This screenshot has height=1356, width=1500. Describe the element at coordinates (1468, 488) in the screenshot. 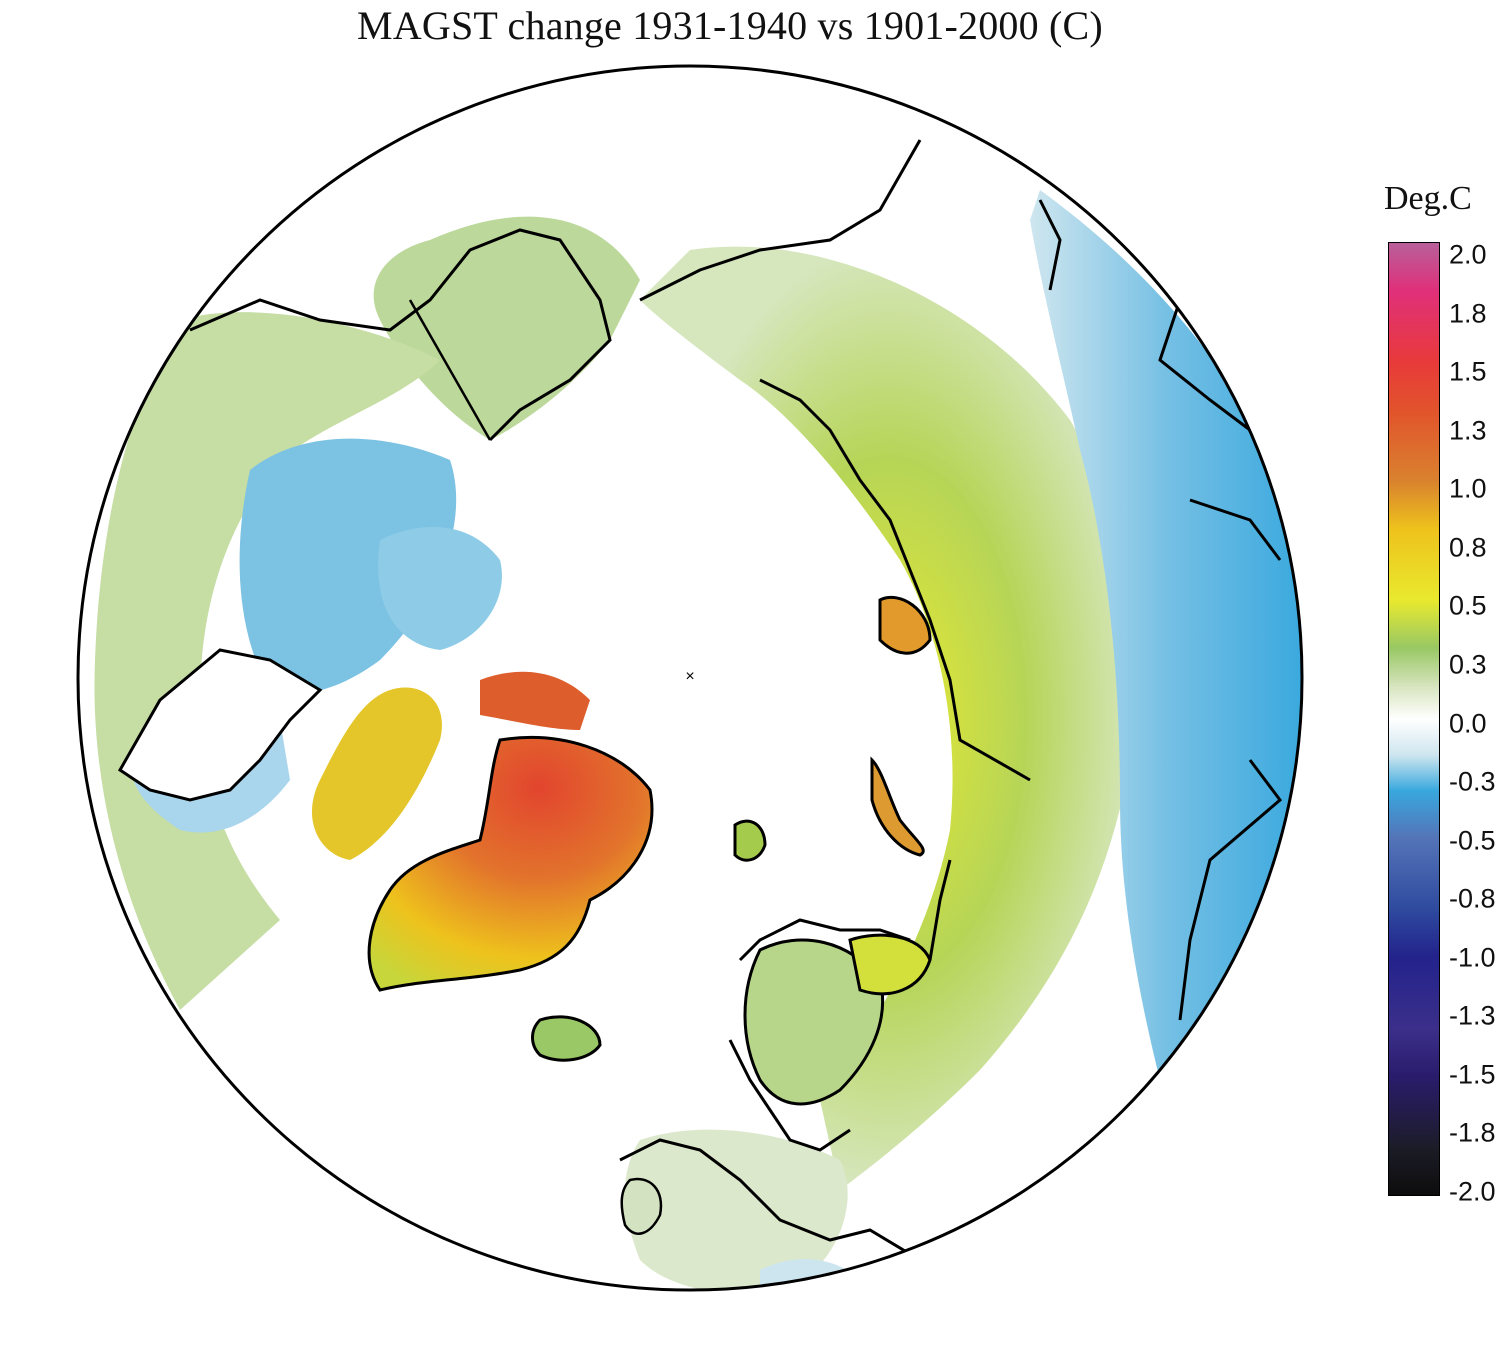

I see `colorbar-tick-label: 1.0` at that location.